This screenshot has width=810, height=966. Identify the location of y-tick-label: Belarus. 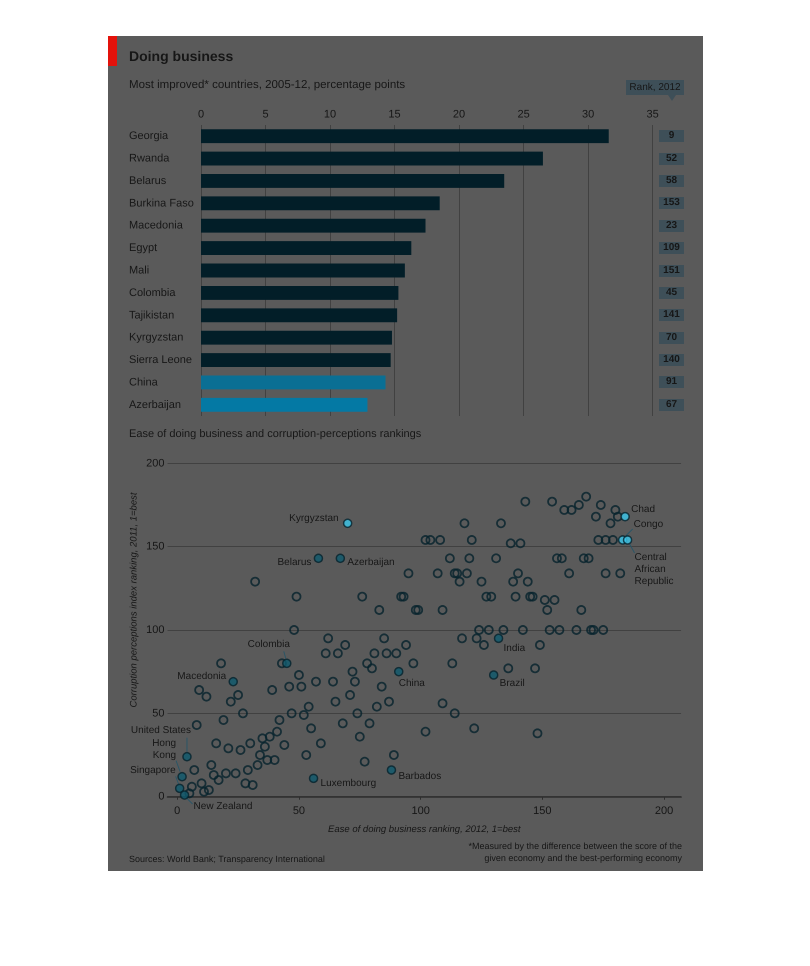
(148, 180).